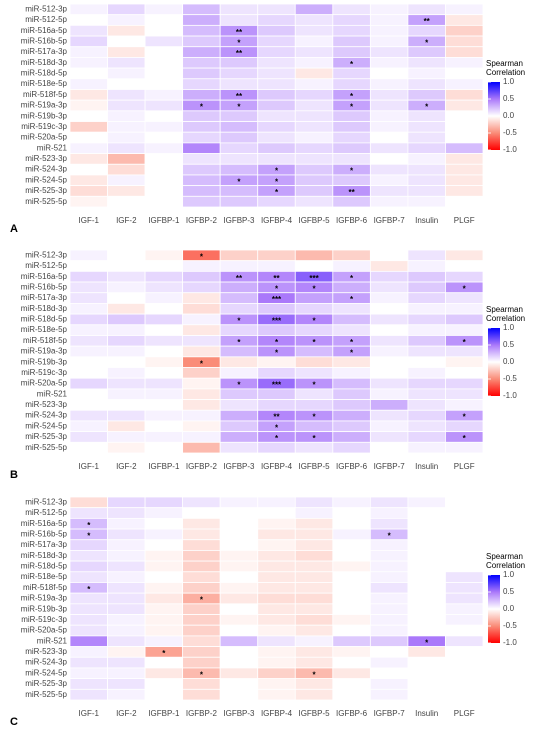 The image size is (550, 739). I want to click on colorbar-tick-label: -0.5, so click(510, 132).